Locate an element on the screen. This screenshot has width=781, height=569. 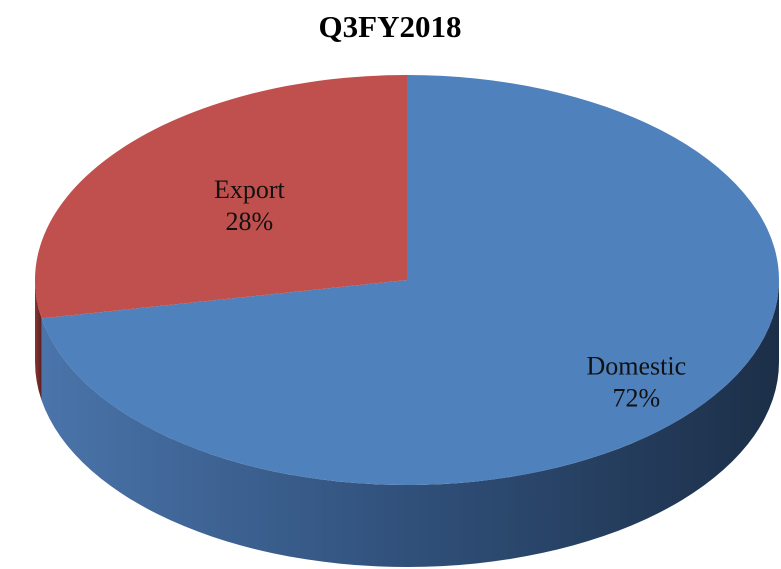
pie-side is located at coordinates (38, 340).